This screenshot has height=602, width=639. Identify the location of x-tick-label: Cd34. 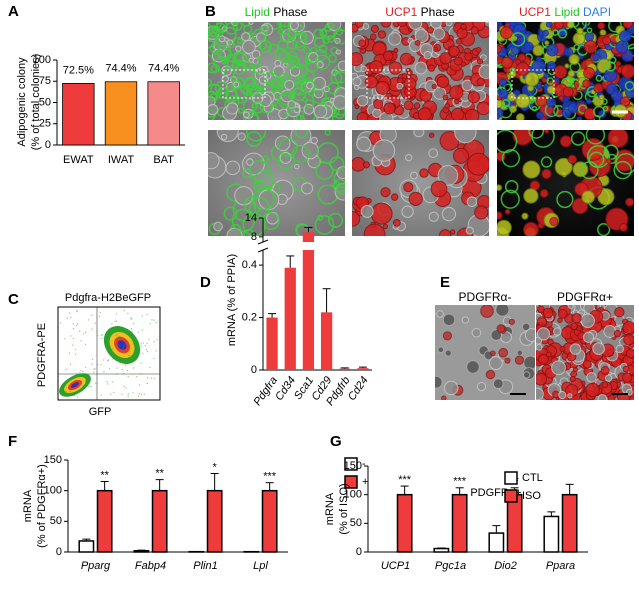
(285, 389).